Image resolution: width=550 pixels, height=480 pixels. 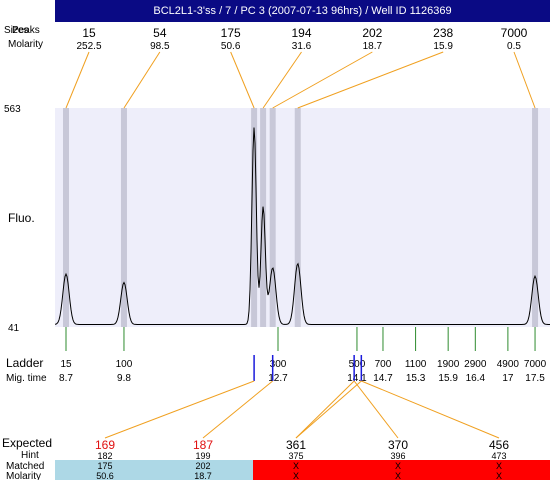 What do you see at coordinates (23, 475) in the screenshot?
I see `molarity-bottom-label: Molarity` at bounding box center [23, 475].